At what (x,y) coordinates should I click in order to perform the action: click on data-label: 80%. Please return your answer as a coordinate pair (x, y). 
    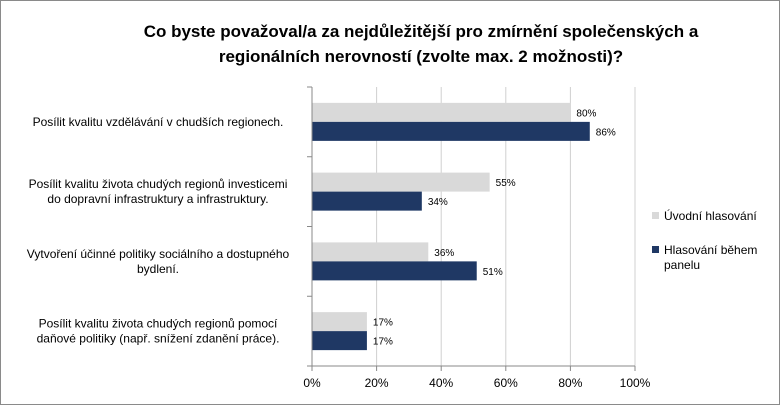
    Looking at the image, I should click on (586, 113).